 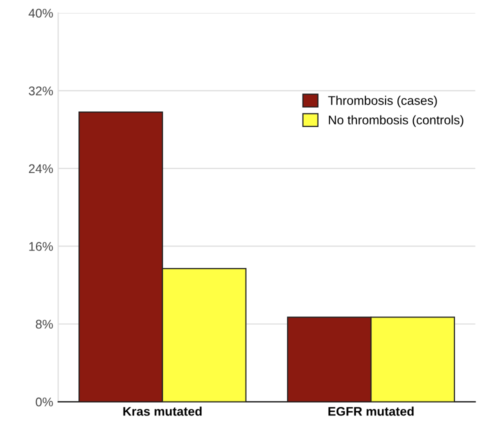 What do you see at coordinates (40, 91) in the screenshot?
I see `y-tick-label: 32%` at bounding box center [40, 91].